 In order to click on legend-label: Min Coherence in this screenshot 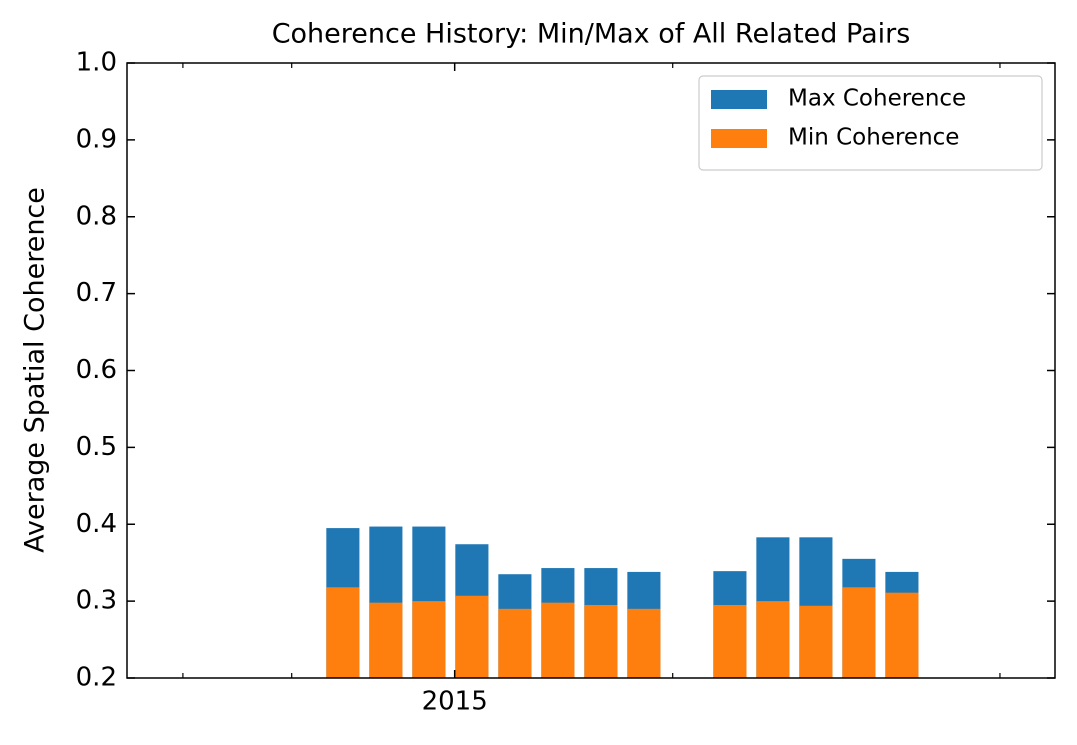, I will do `click(873, 138)`.